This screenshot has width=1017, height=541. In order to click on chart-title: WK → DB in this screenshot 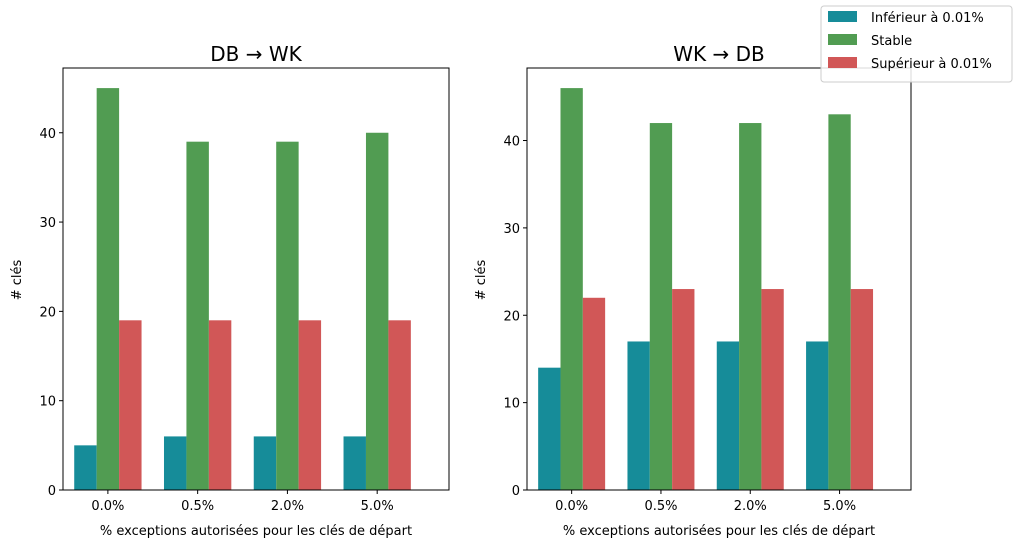, I will do `click(718, 54)`.